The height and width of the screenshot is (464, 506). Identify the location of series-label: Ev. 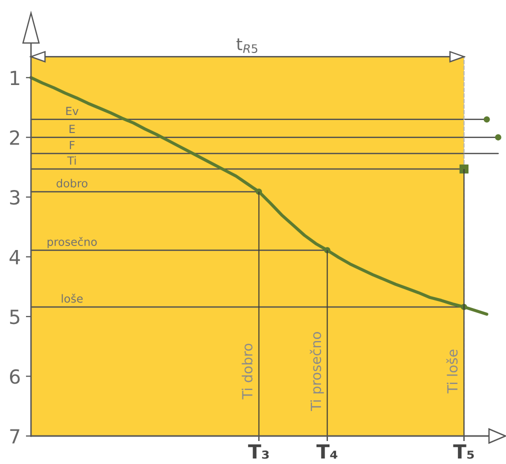
(72, 111).